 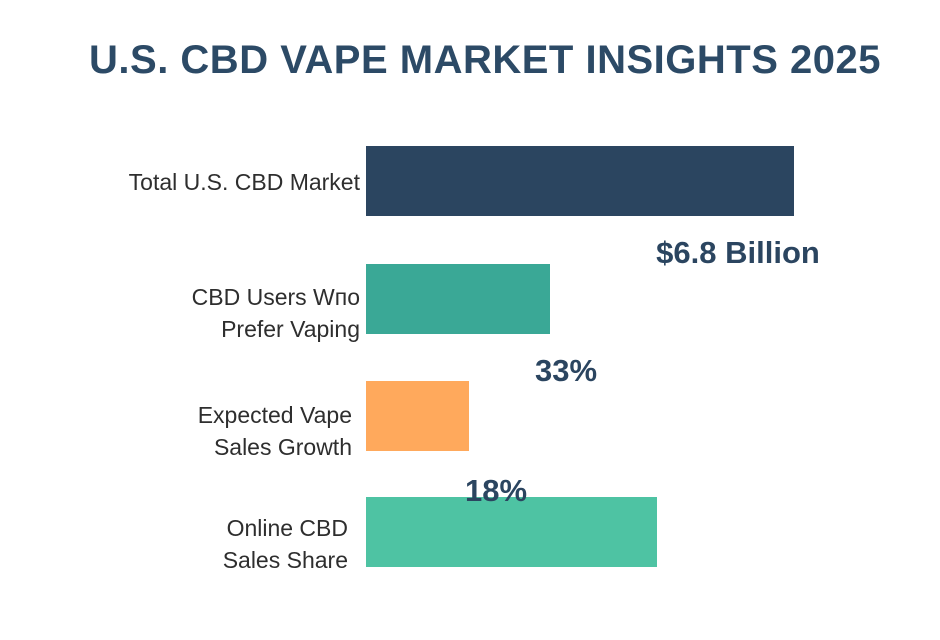 What do you see at coordinates (285, 544) in the screenshot?
I see `category-label-4: Online CBD Sales Share` at bounding box center [285, 544].